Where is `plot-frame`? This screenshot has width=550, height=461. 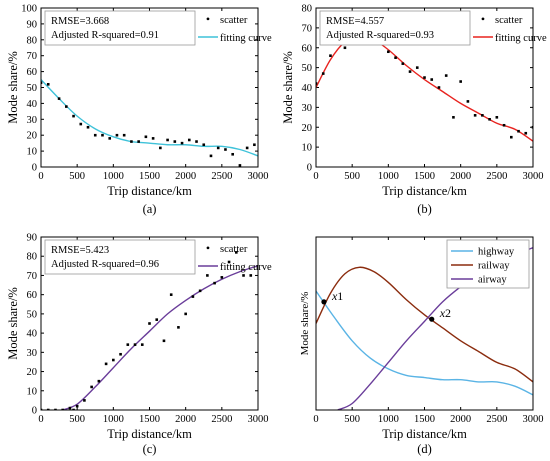
plot-frame is located at coordinates (149, 87).